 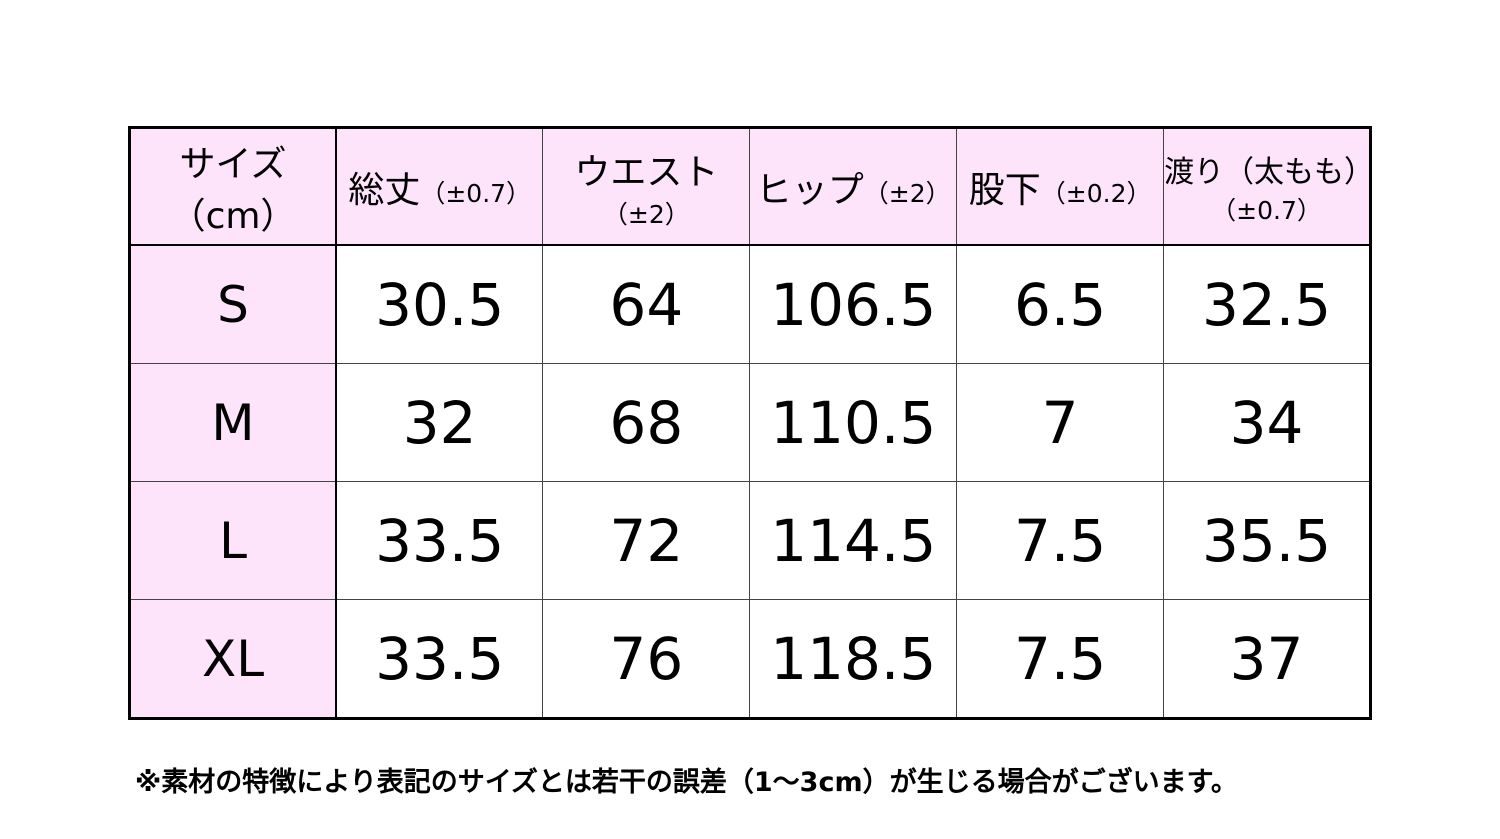 What do you see at coordinates (439, 304) in the screenshot?
I see `value-cell: 30.5` at bounding box center [439, 304].